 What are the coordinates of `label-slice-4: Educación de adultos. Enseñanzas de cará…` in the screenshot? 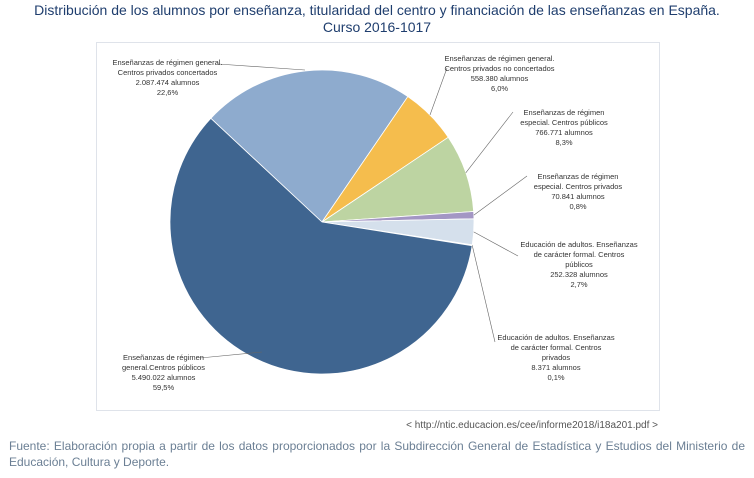 It's located at (579, 264).